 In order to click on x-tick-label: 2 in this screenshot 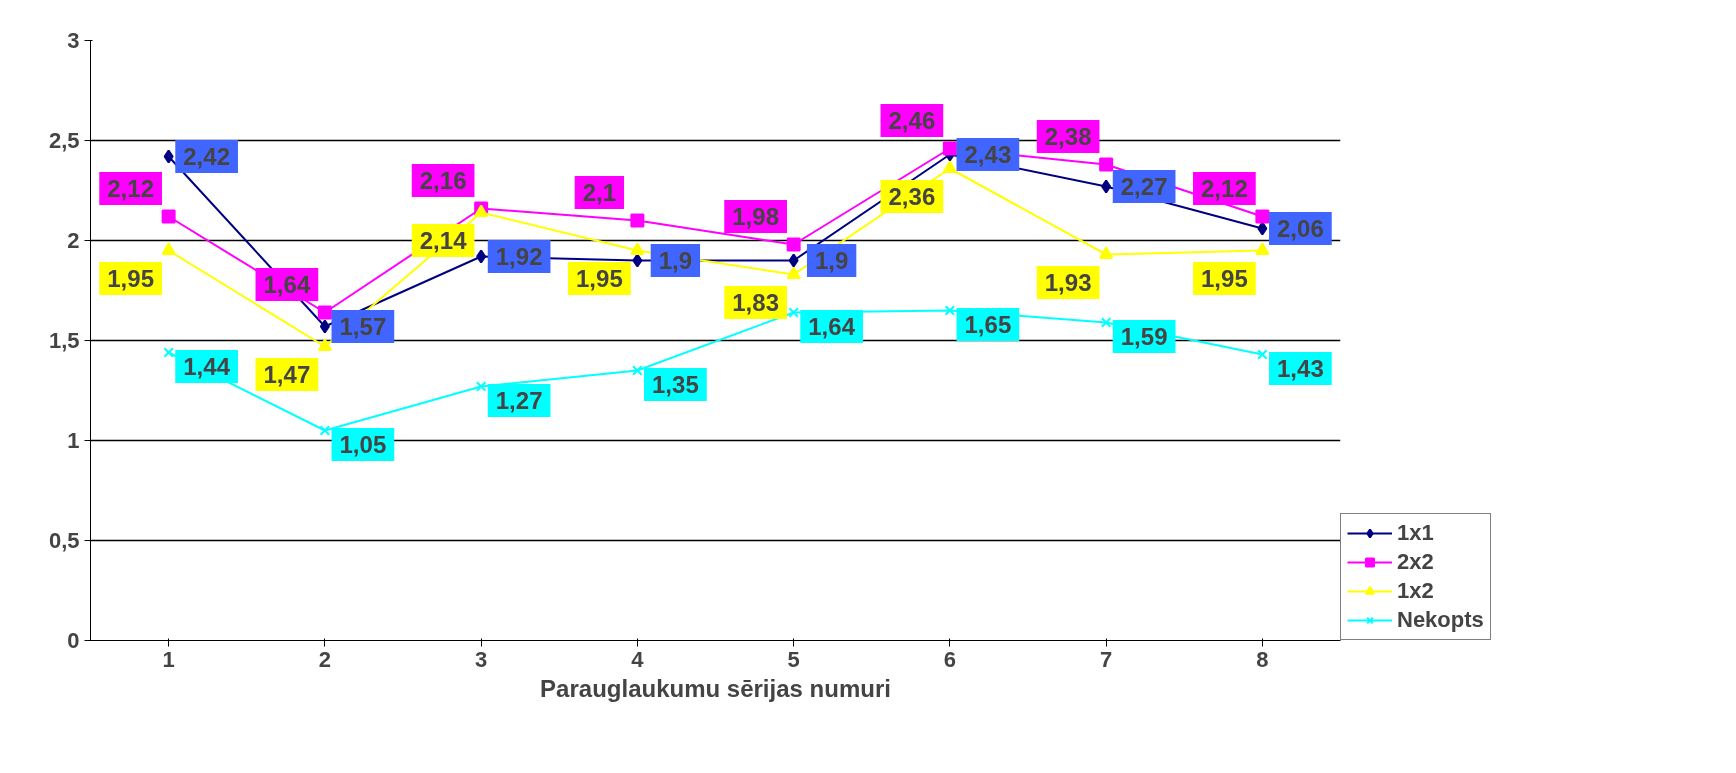, I will do `click(325, 659)`.